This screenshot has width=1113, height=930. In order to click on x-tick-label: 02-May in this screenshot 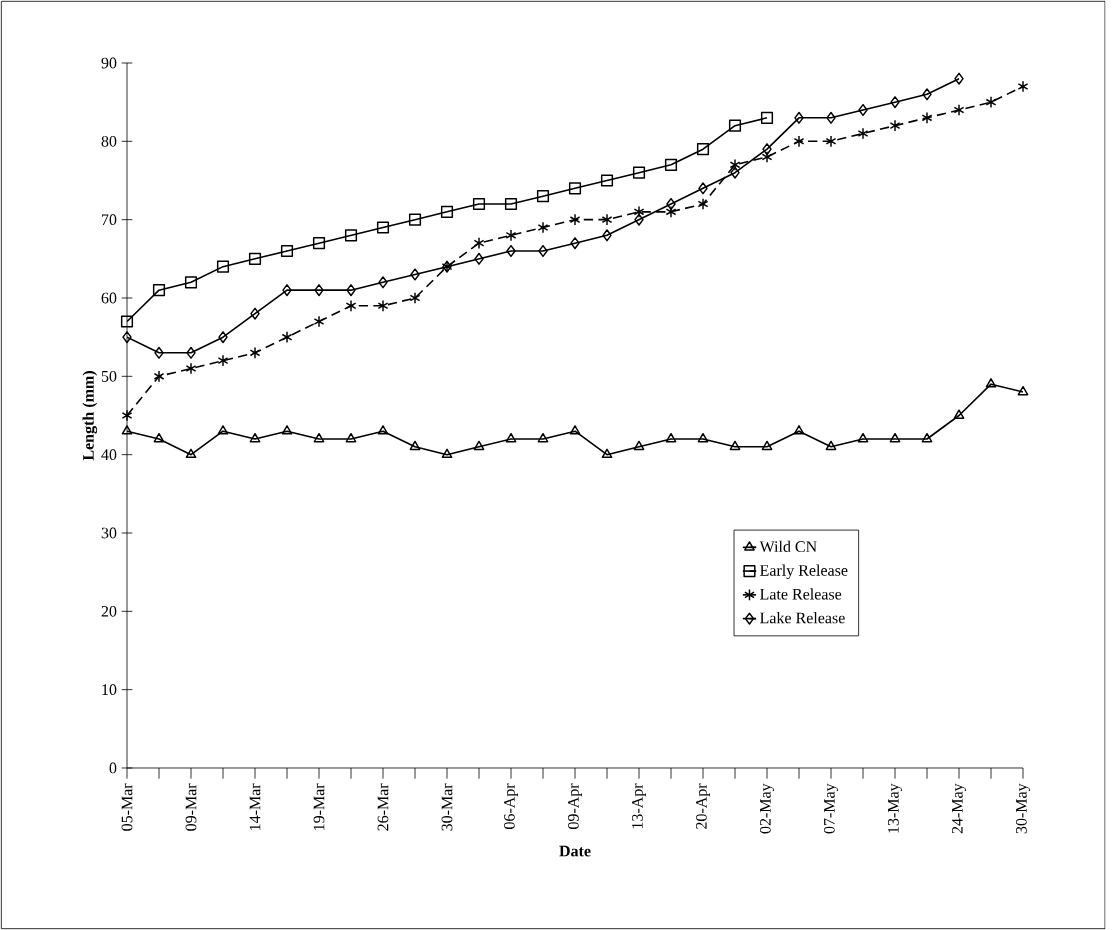, I will do `click(767, 808)`.